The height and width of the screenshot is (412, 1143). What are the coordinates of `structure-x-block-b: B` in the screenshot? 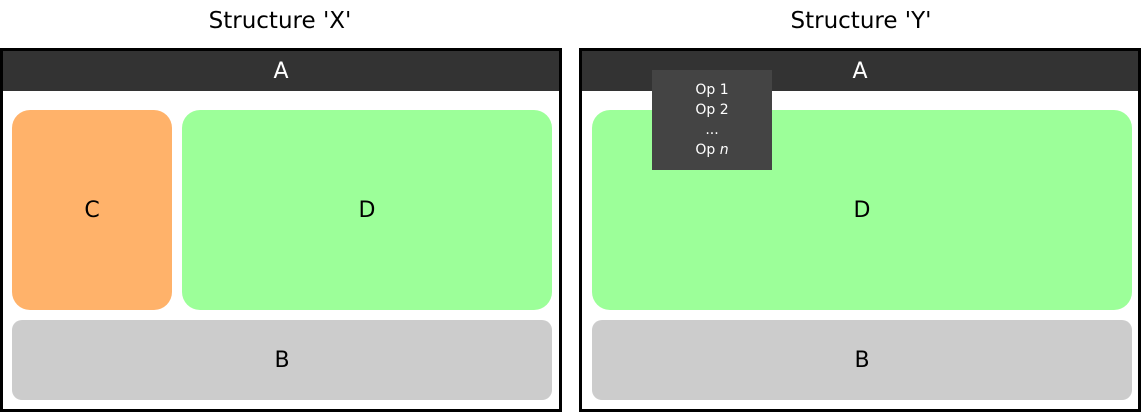 It's located at (282, 360).